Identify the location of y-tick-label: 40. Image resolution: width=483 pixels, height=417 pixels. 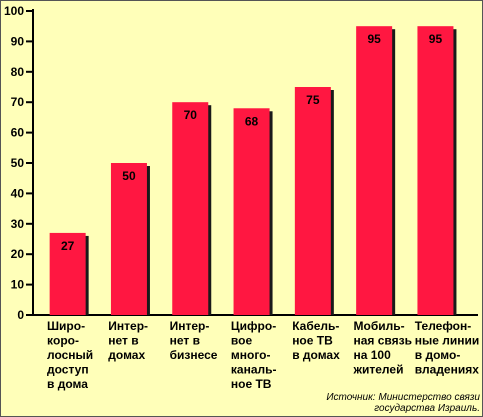
(18, 193).